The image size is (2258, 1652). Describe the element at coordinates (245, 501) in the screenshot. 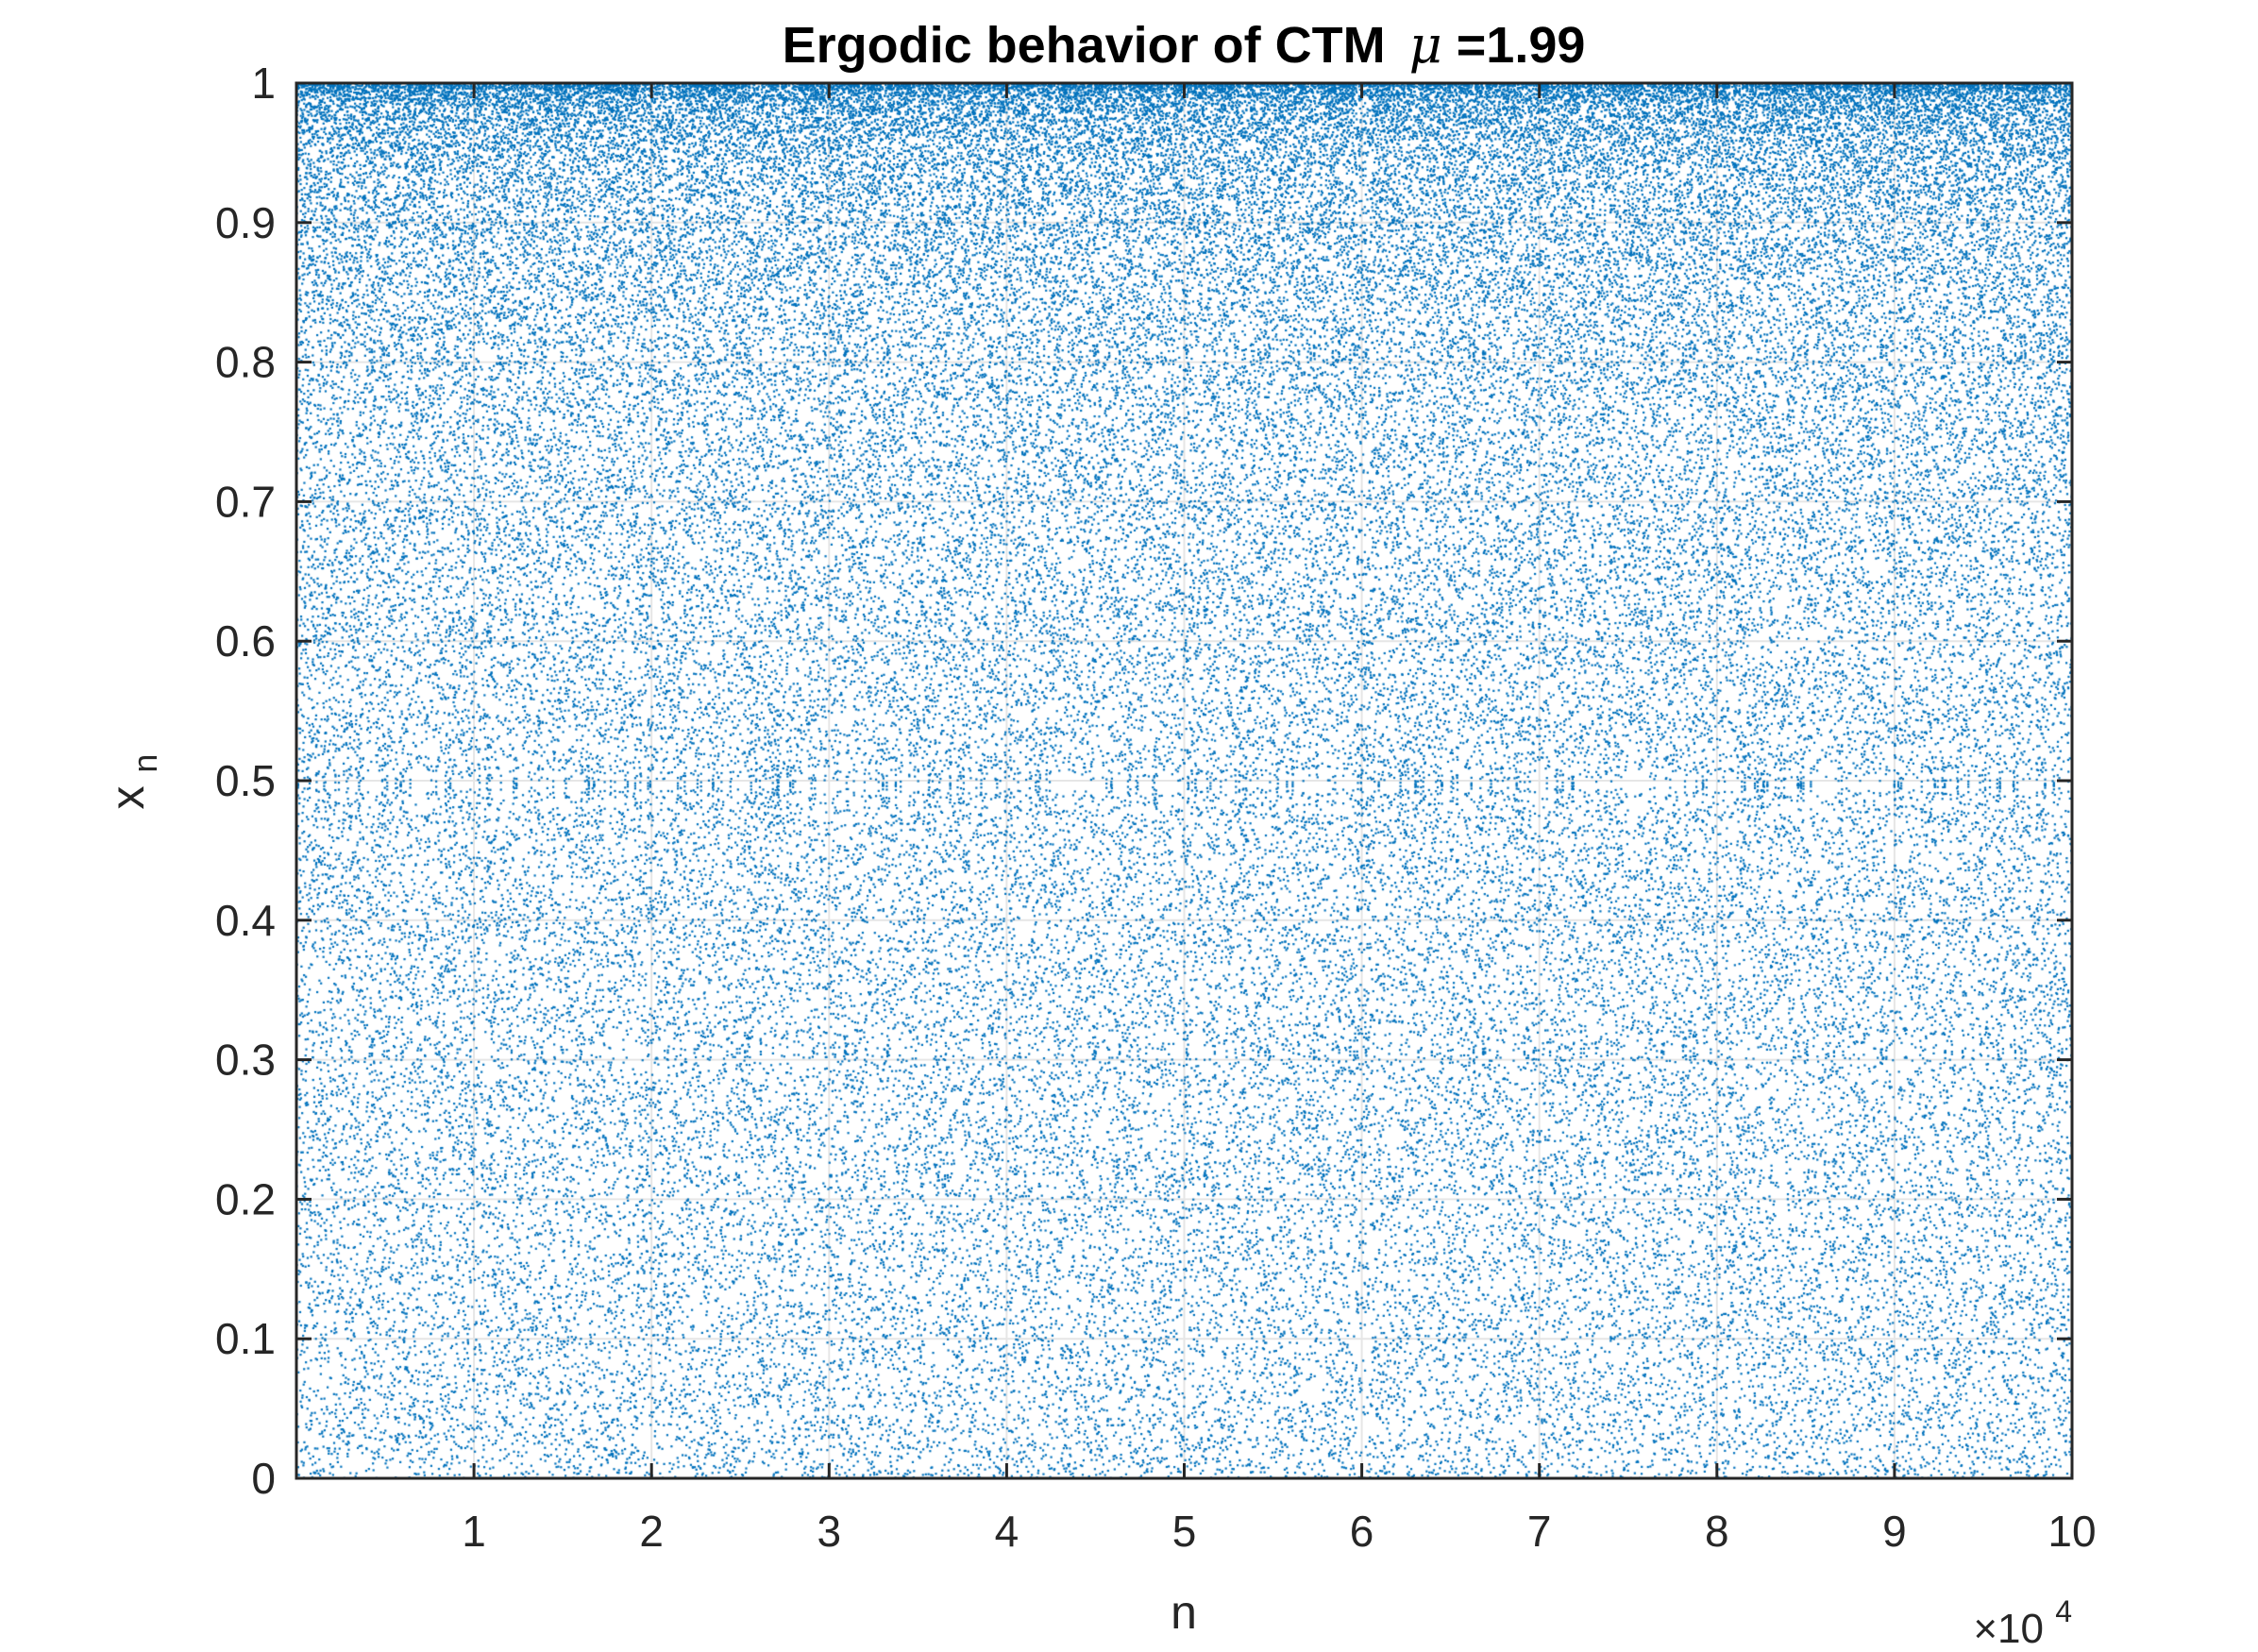

I see `y-tick-label: 0.7` at that location.